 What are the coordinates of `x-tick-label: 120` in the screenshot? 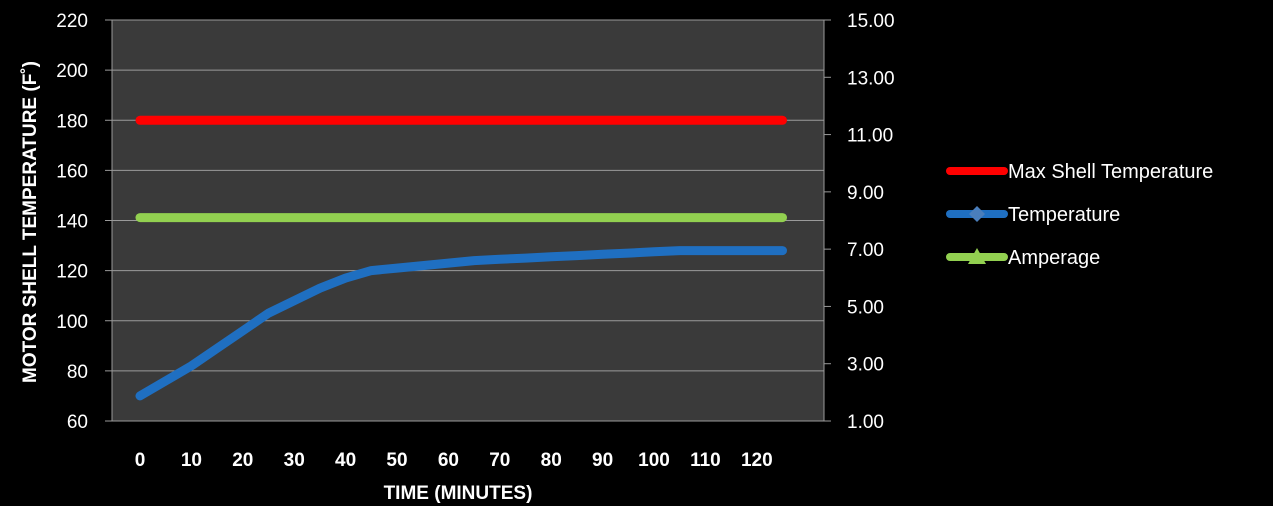 It's located at (757, 460).